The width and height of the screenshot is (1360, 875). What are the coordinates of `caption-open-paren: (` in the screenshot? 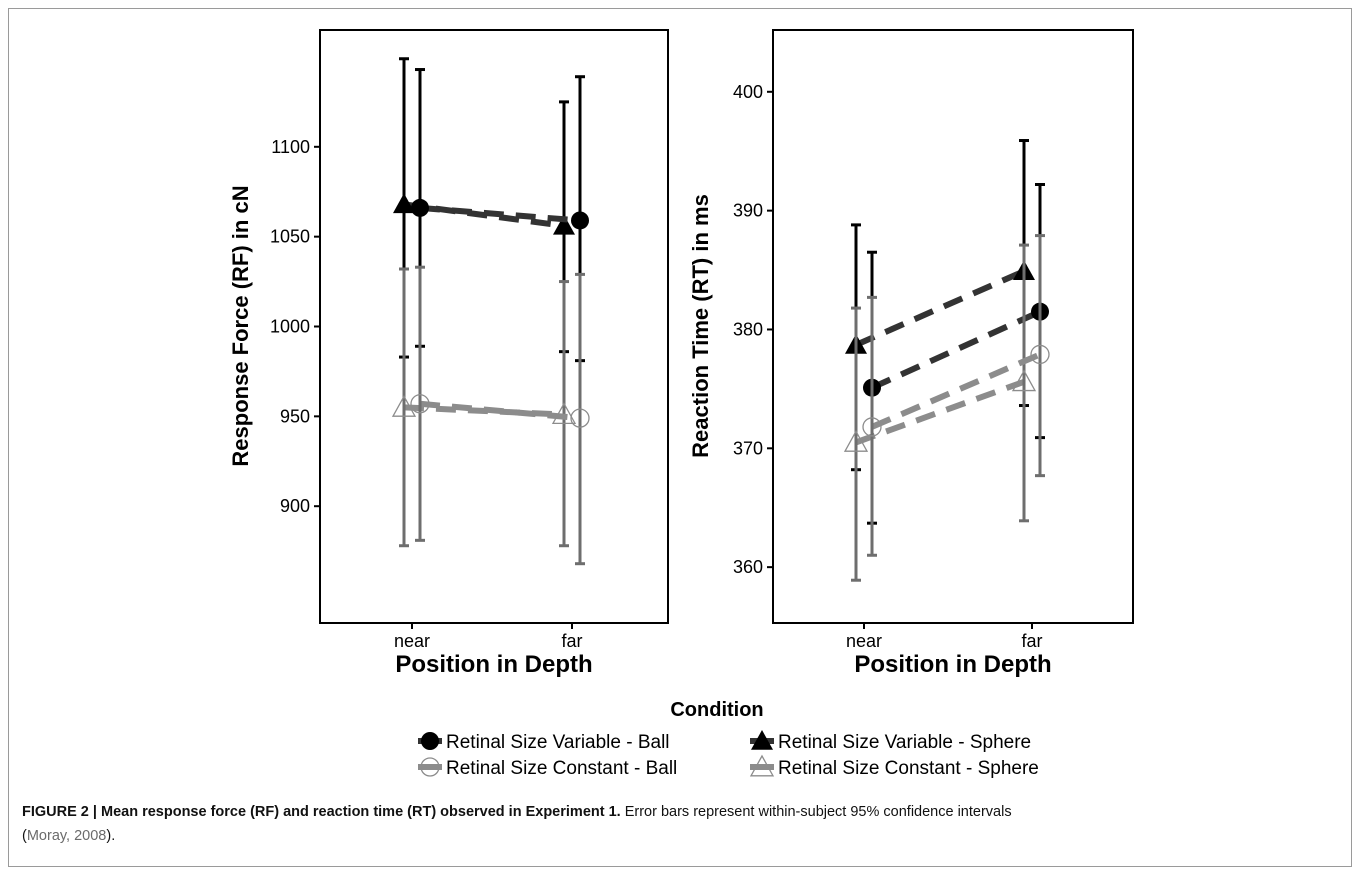 It's located at (24, 836).